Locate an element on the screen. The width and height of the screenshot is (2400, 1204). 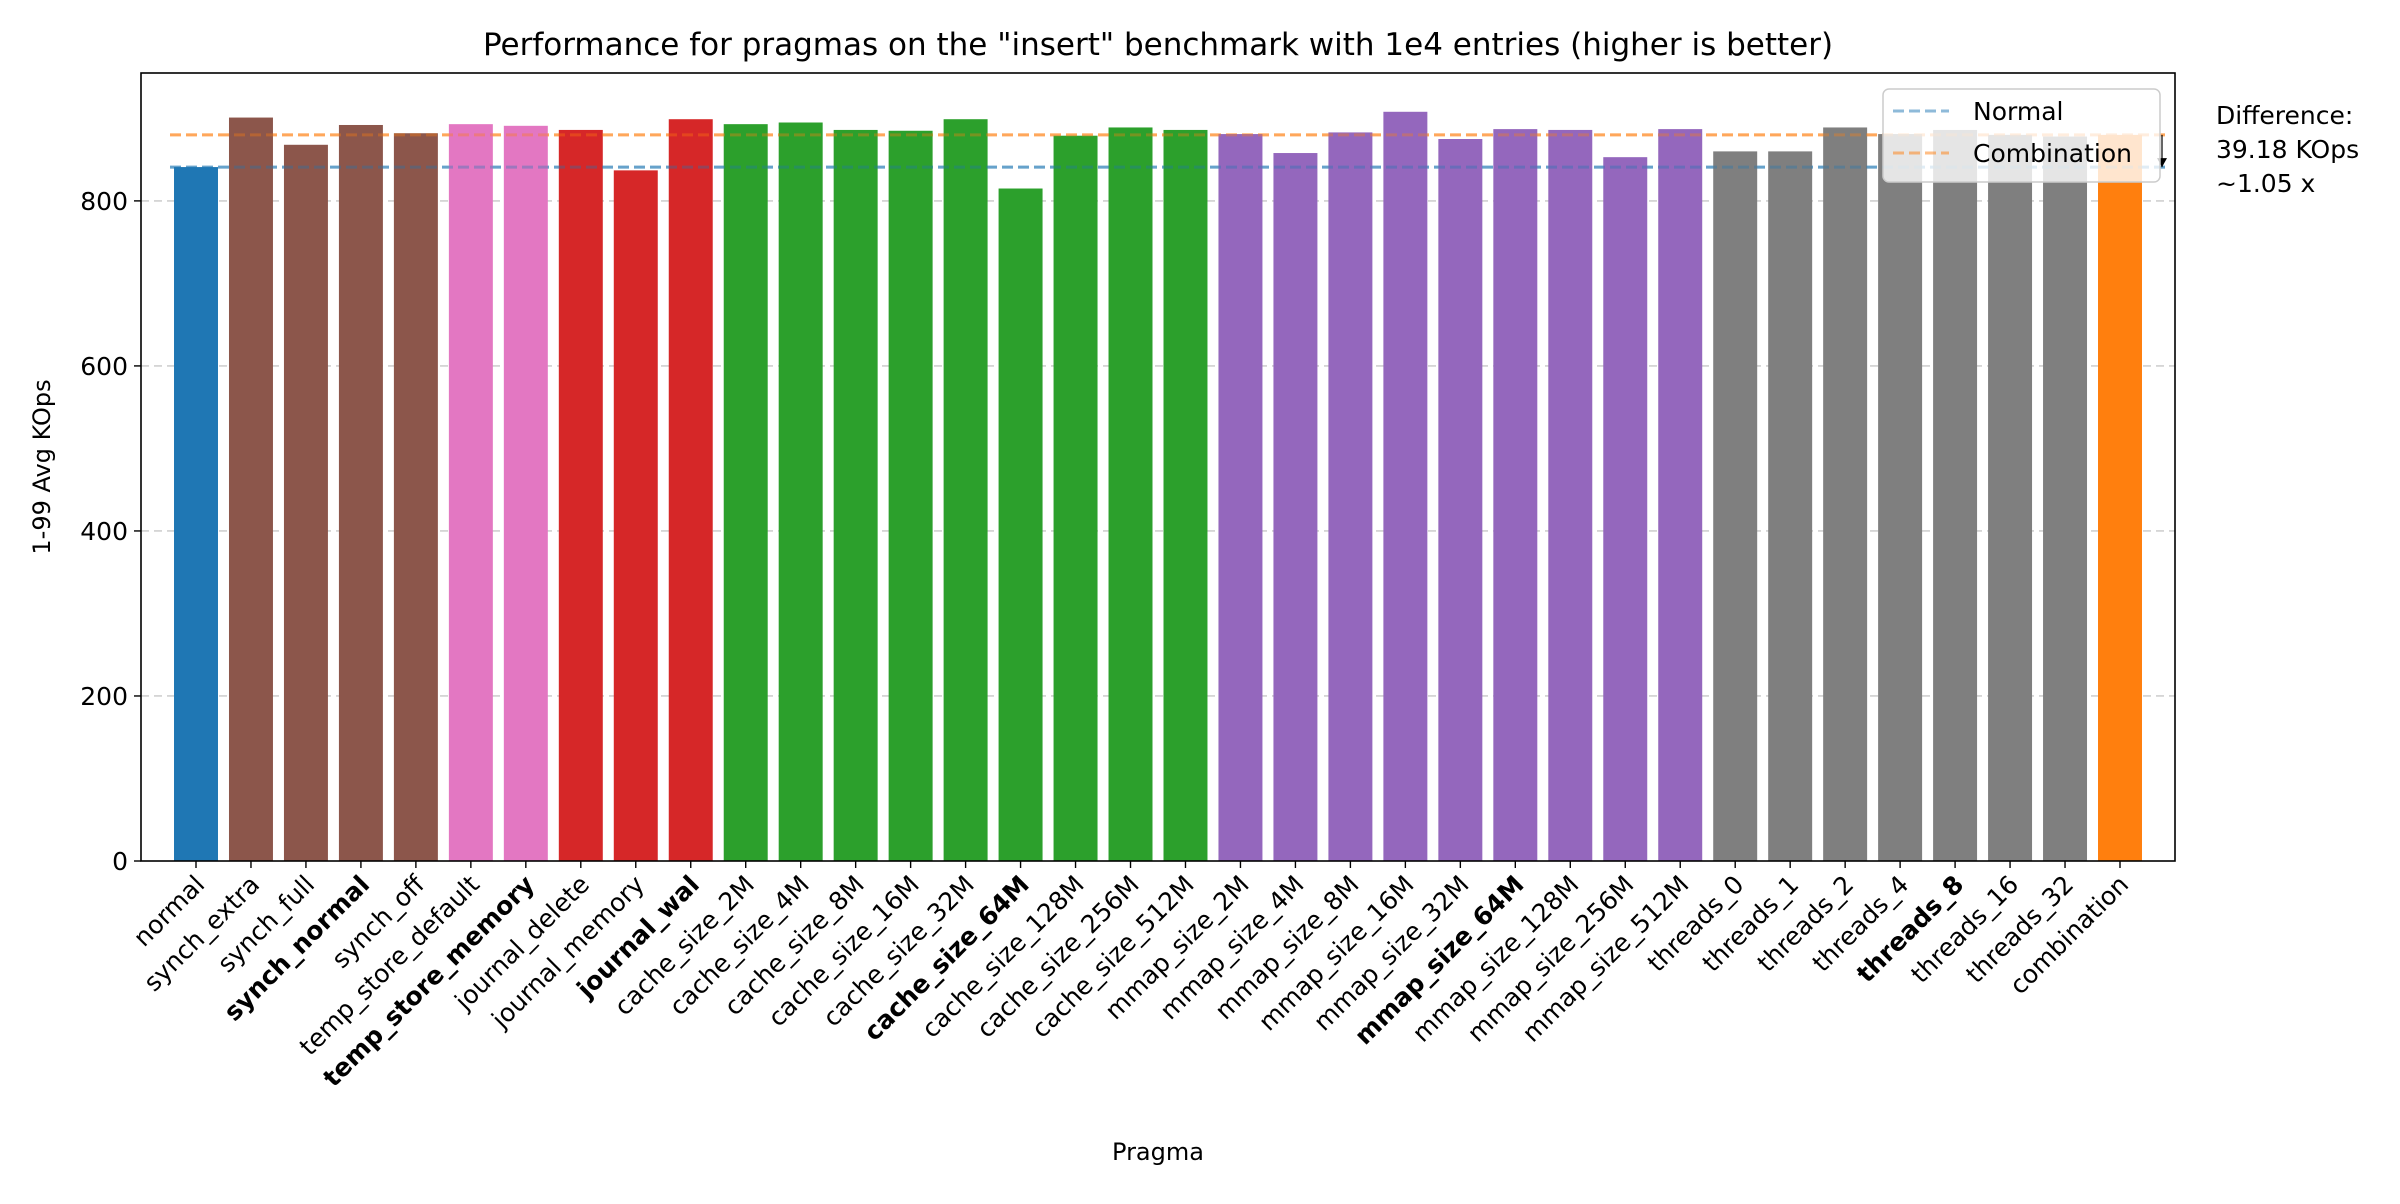
bar-cache-size-256M is located at coordinates (1130, 494).